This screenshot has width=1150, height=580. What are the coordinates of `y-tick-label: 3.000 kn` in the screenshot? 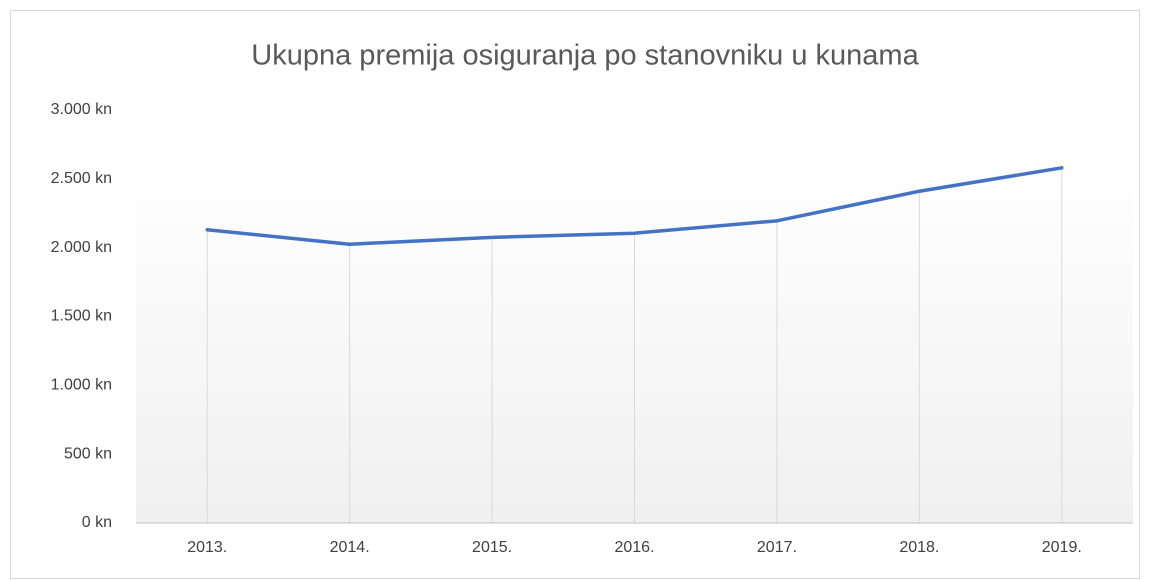 It's located at (81, 109).